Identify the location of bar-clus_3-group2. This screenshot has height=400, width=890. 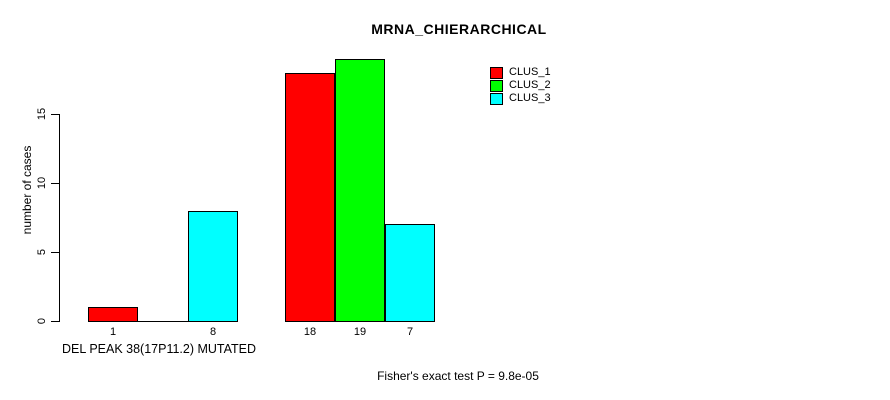
(410, 273).